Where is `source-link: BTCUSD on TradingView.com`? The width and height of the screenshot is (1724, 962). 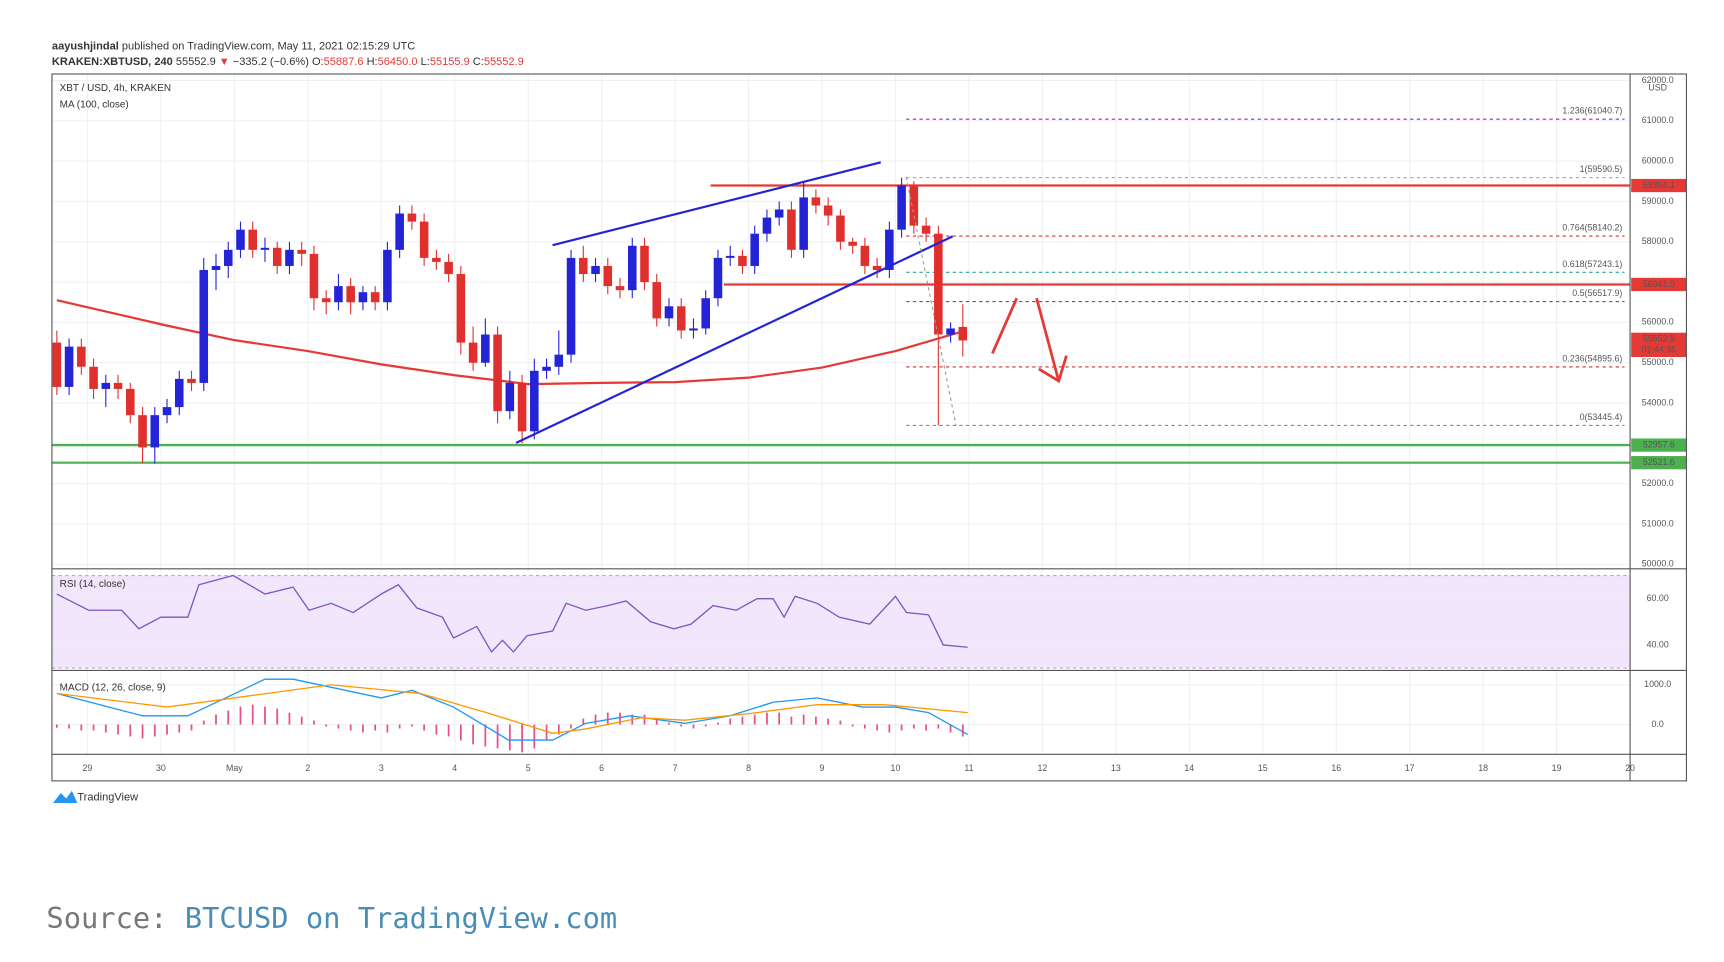 source-link: BTCUSD on TradingView.com is located at coordinates (401, 918).